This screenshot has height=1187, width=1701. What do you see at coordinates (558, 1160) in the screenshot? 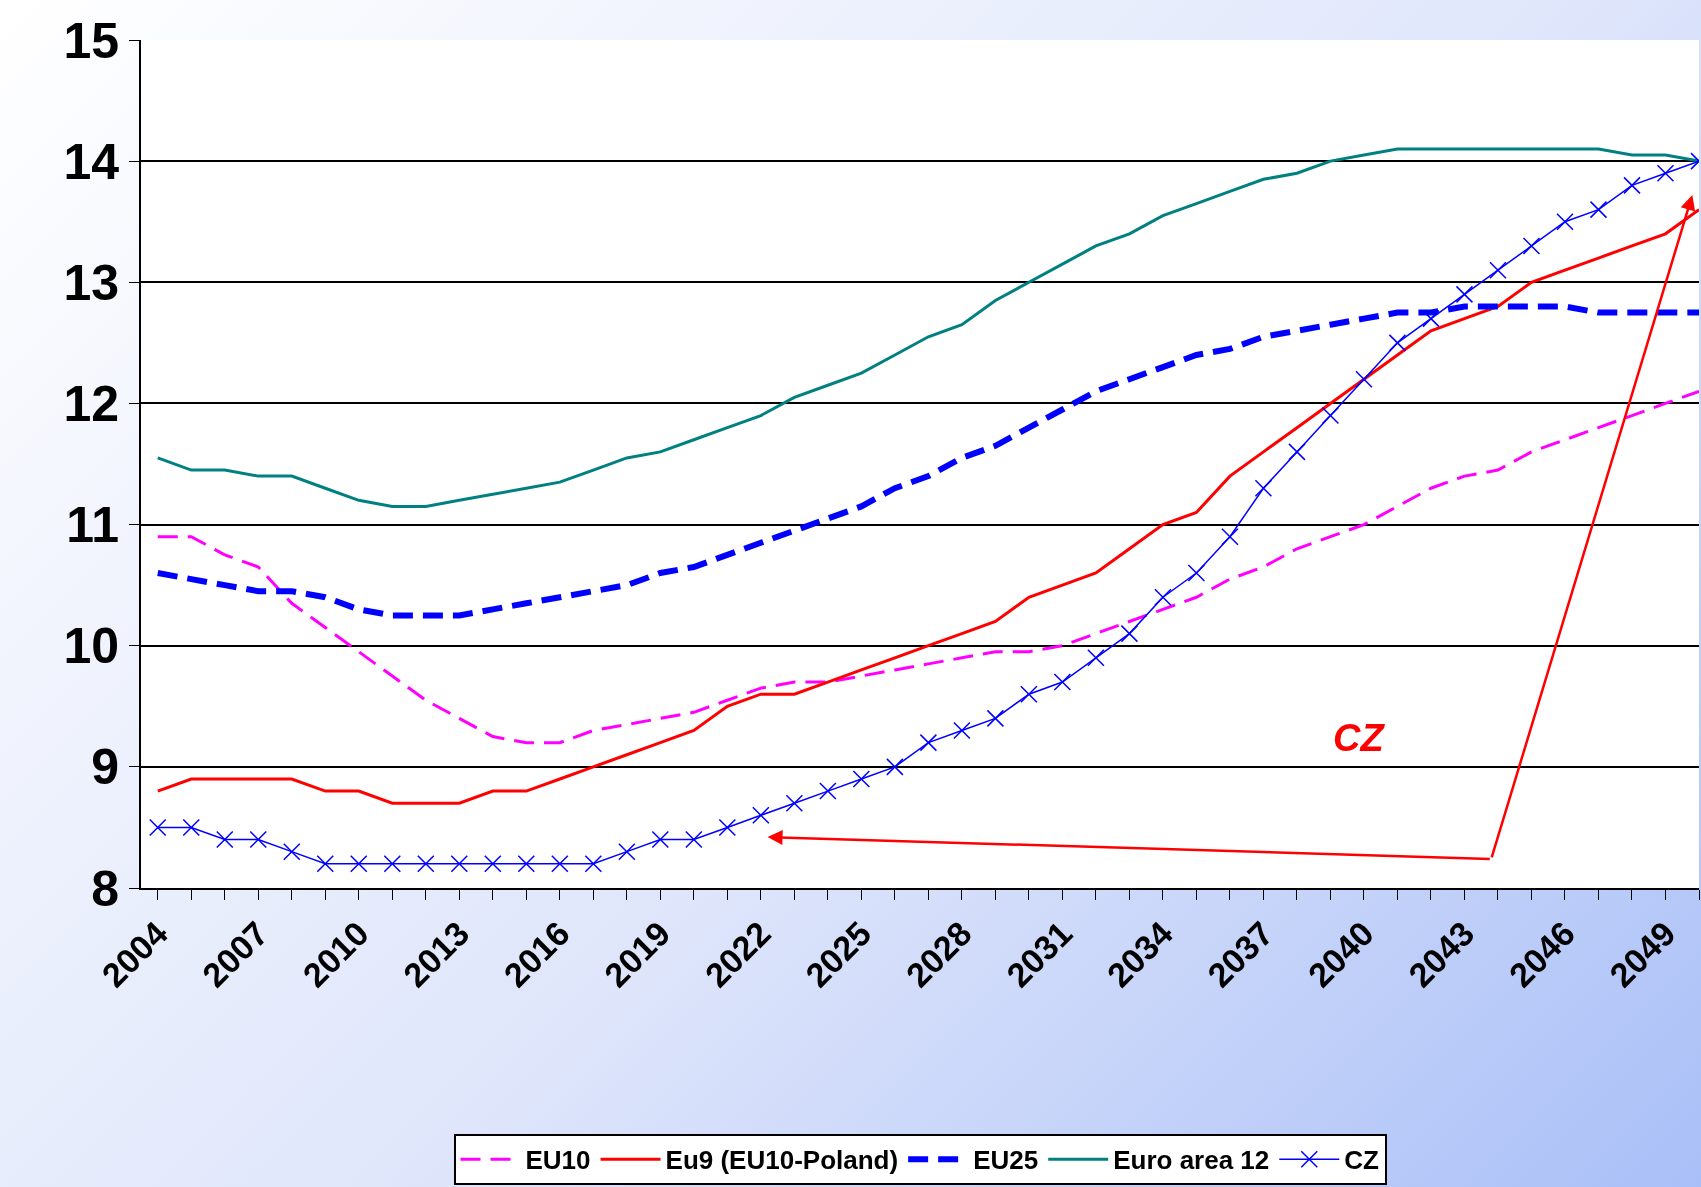
I see `legend-label: EU10` at bounding box center [558, 1160].